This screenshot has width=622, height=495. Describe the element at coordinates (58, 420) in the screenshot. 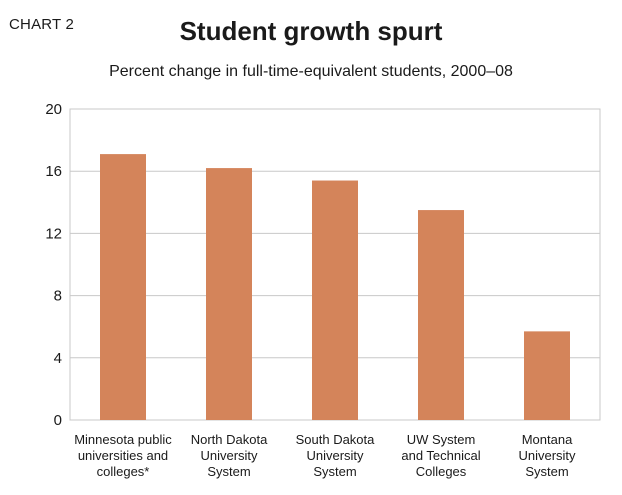

I see `y-tick-label: 0` at that location.